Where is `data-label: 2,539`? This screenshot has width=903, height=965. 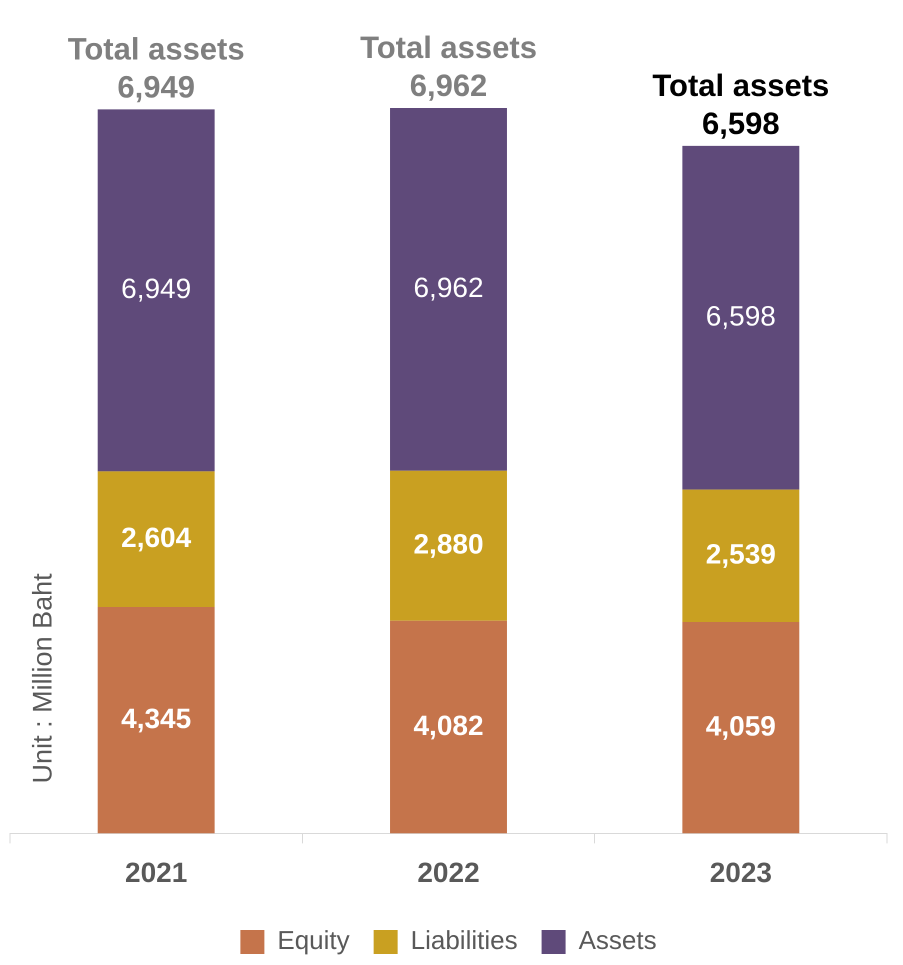 data-label: 2,539 is located at coordinates (741, 554).